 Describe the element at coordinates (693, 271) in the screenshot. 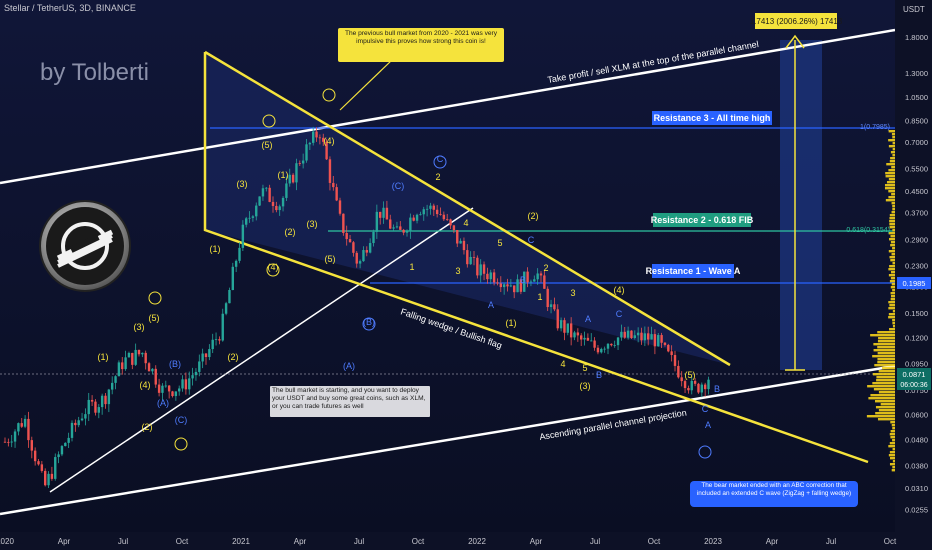

I see `svg-text: Resistance 1 - Wave A` at that location.